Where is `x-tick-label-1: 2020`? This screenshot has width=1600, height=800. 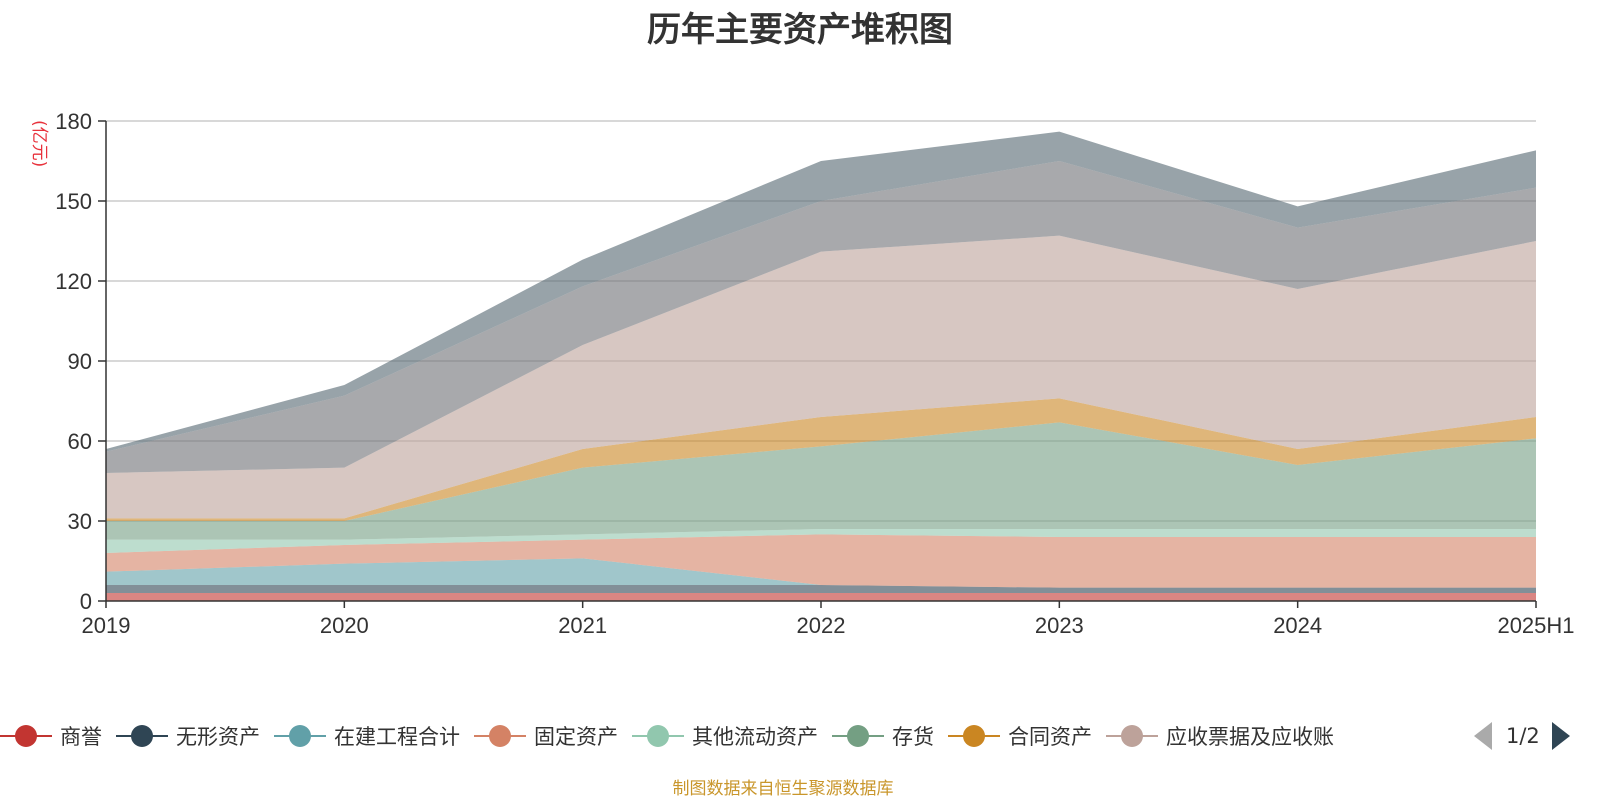 x-tick-label-1: 2020 is located at coordinates (344, 625).